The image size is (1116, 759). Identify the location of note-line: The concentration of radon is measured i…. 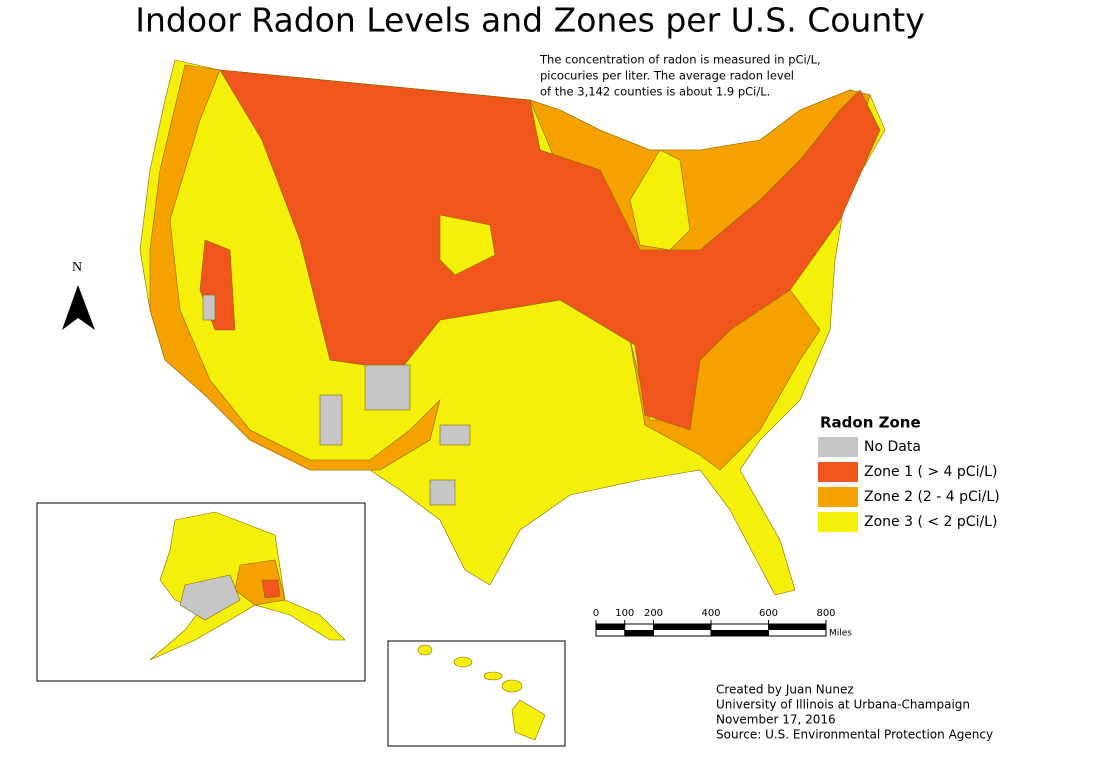
(680, 60).